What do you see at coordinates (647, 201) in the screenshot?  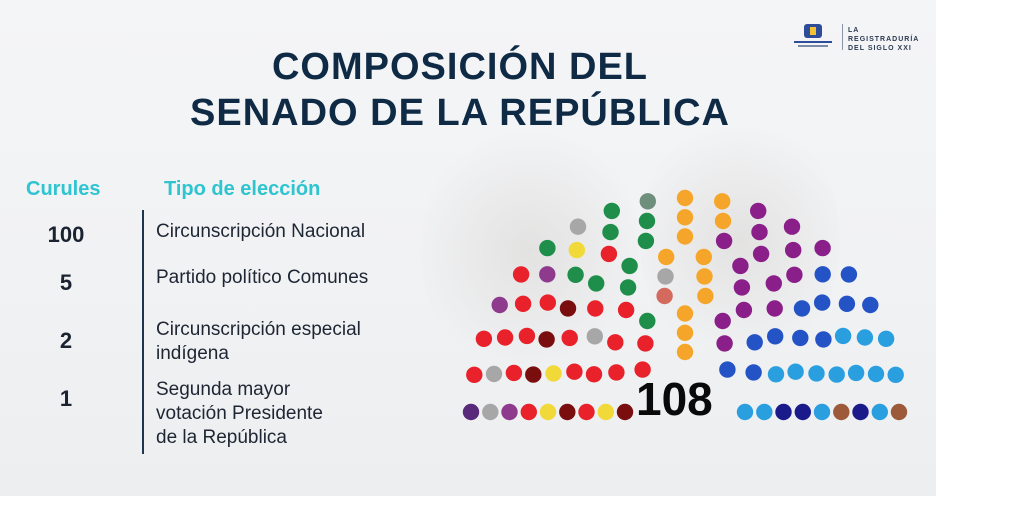 I see `seat-dot-green-gray` at bounding box center [647, 201].